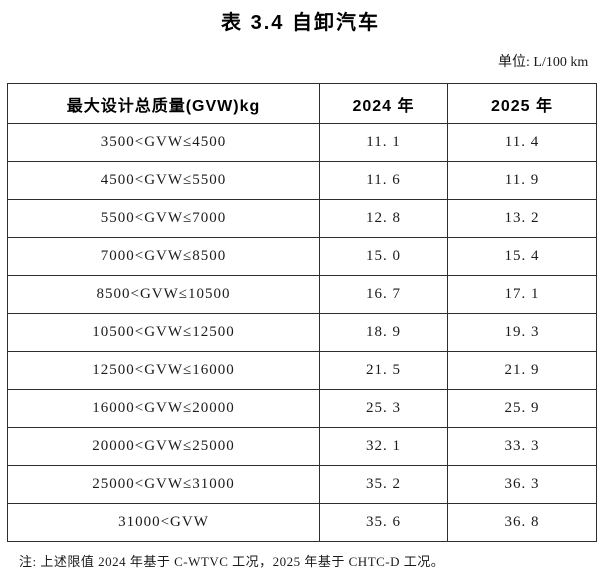  Describe the element at coordinates (383, 408) in the screenshot. I see `value-2024-cell: 25. 3` at that location.